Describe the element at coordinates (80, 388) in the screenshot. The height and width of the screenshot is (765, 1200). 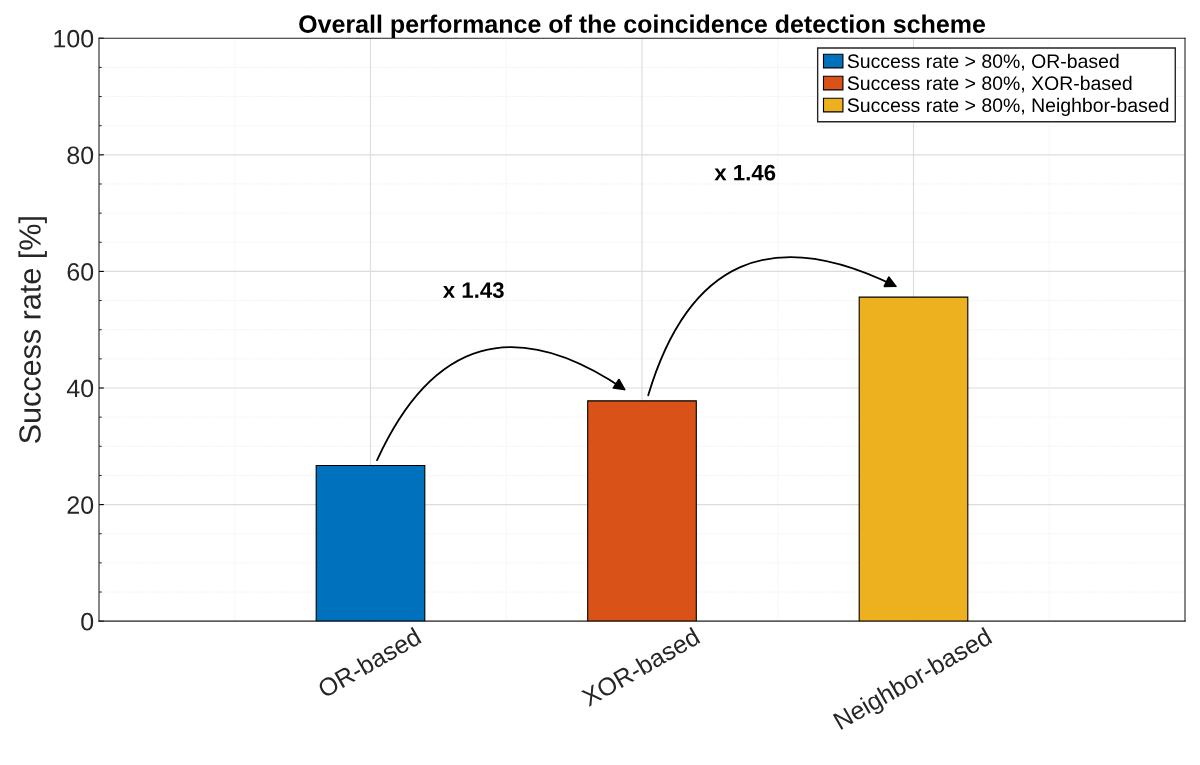
I see `y-tick-label: 40` at that location.